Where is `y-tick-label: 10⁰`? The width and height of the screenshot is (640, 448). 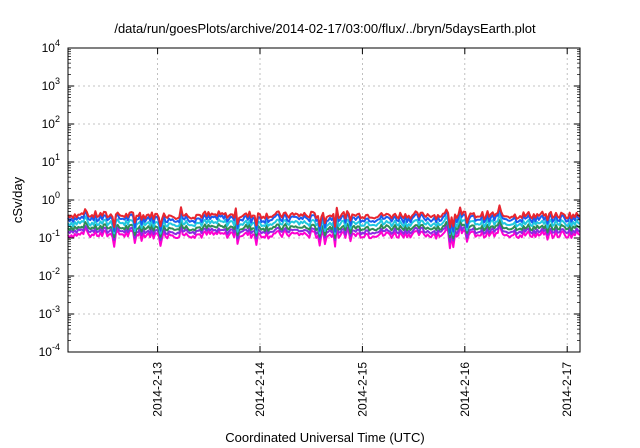
y-tick-label: 10⁰ is located at coordinates (51, 198).